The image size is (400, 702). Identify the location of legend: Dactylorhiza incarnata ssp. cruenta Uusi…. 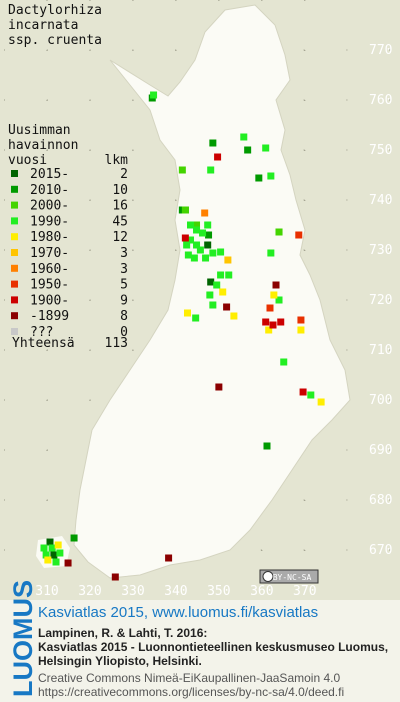
(68, 177).